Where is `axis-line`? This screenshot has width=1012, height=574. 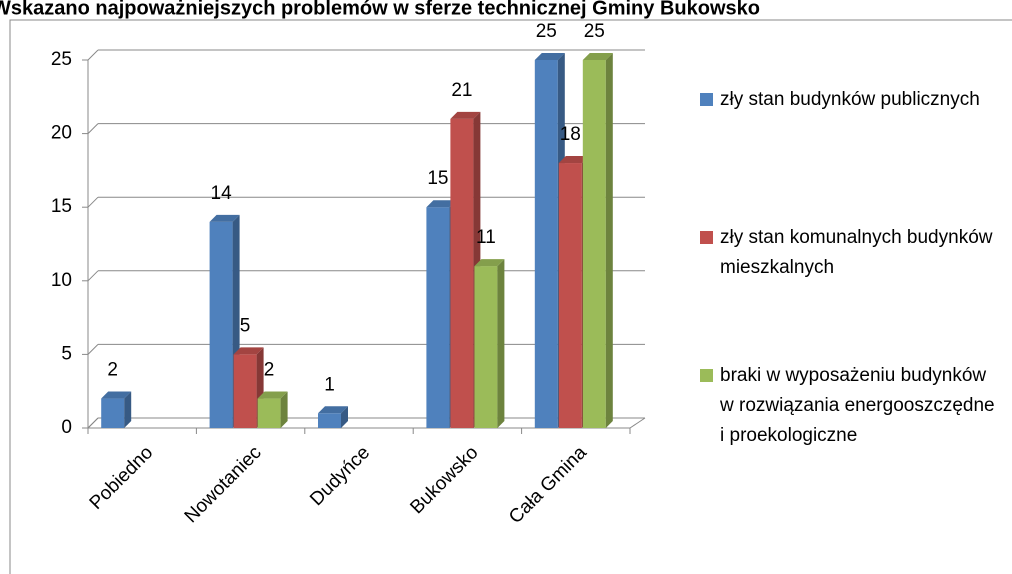
axis-line is located at coordinates (637, 423).